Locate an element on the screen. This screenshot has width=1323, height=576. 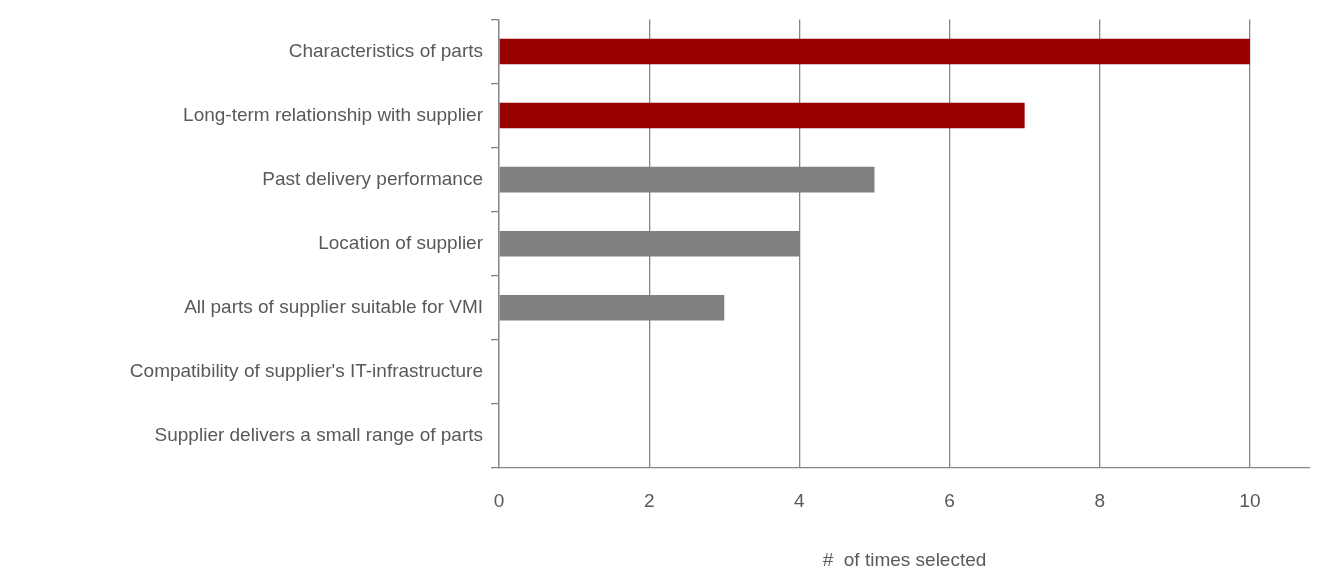
x-tick-label: 6 is located at coordinates (949, 500).